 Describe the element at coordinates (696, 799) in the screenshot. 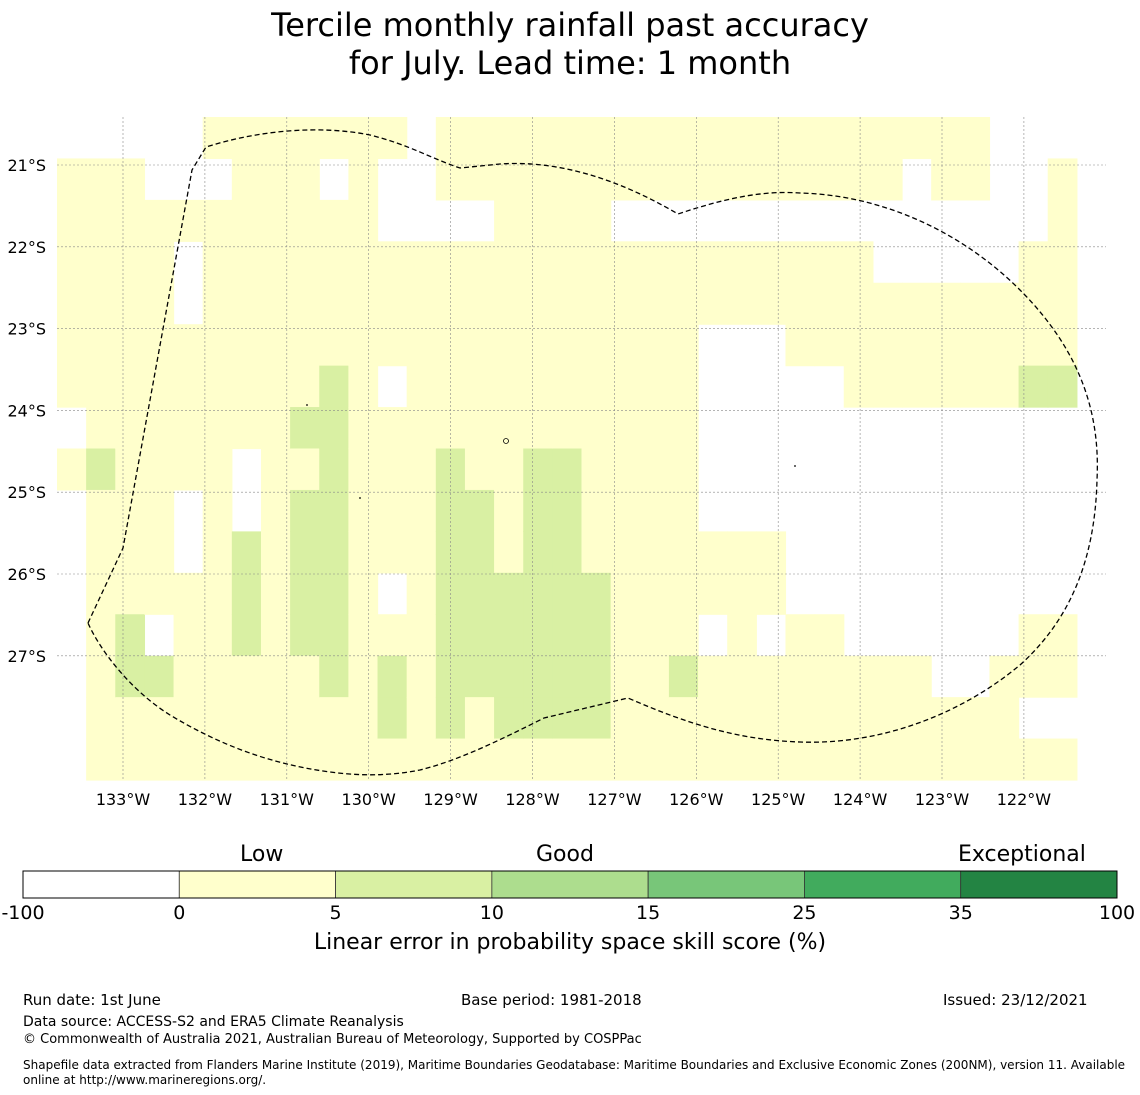

I see `x-tick-label: 126°W` at that location.